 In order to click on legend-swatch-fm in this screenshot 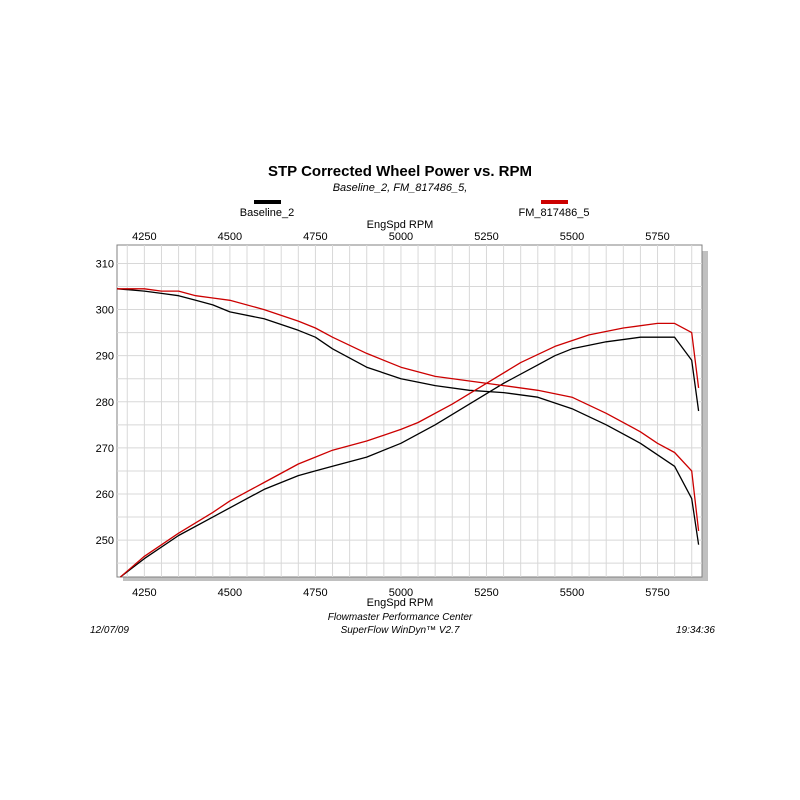, I will do `click(554, 202)`.